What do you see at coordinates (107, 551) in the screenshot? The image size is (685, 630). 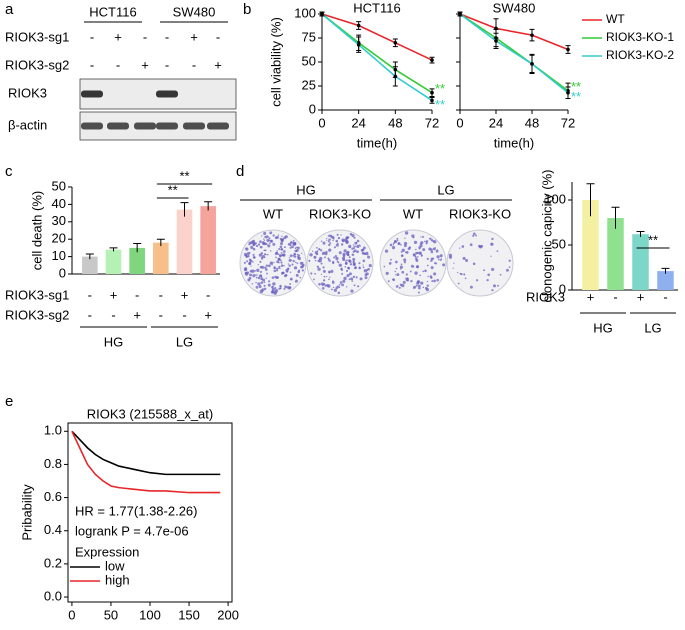 I see `legend-title: Expression` at bounding box center [107, 551].